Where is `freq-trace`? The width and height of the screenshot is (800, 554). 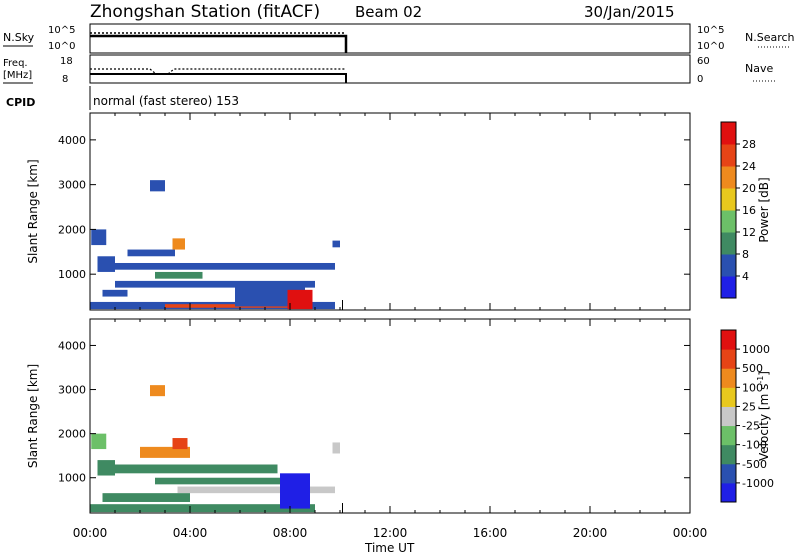 freq-trace is located at coordinates (218, 78).